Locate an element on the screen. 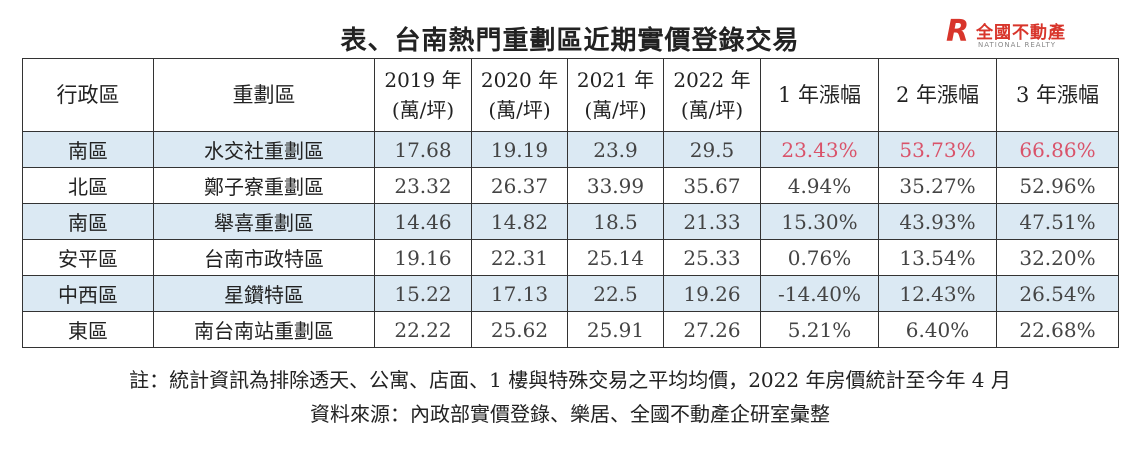  header-2021: 2021 年 (萬/坪) is located at coordinates (615, 95).